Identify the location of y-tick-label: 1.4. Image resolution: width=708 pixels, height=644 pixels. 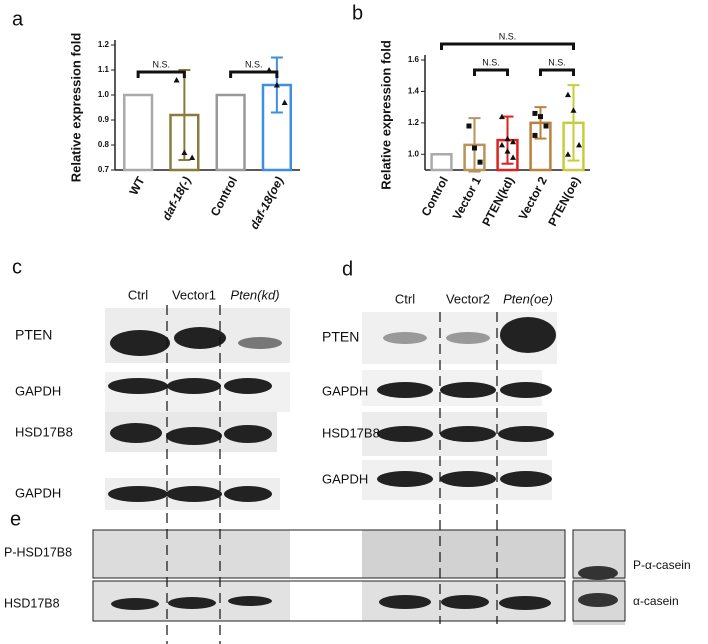
(414, 91).